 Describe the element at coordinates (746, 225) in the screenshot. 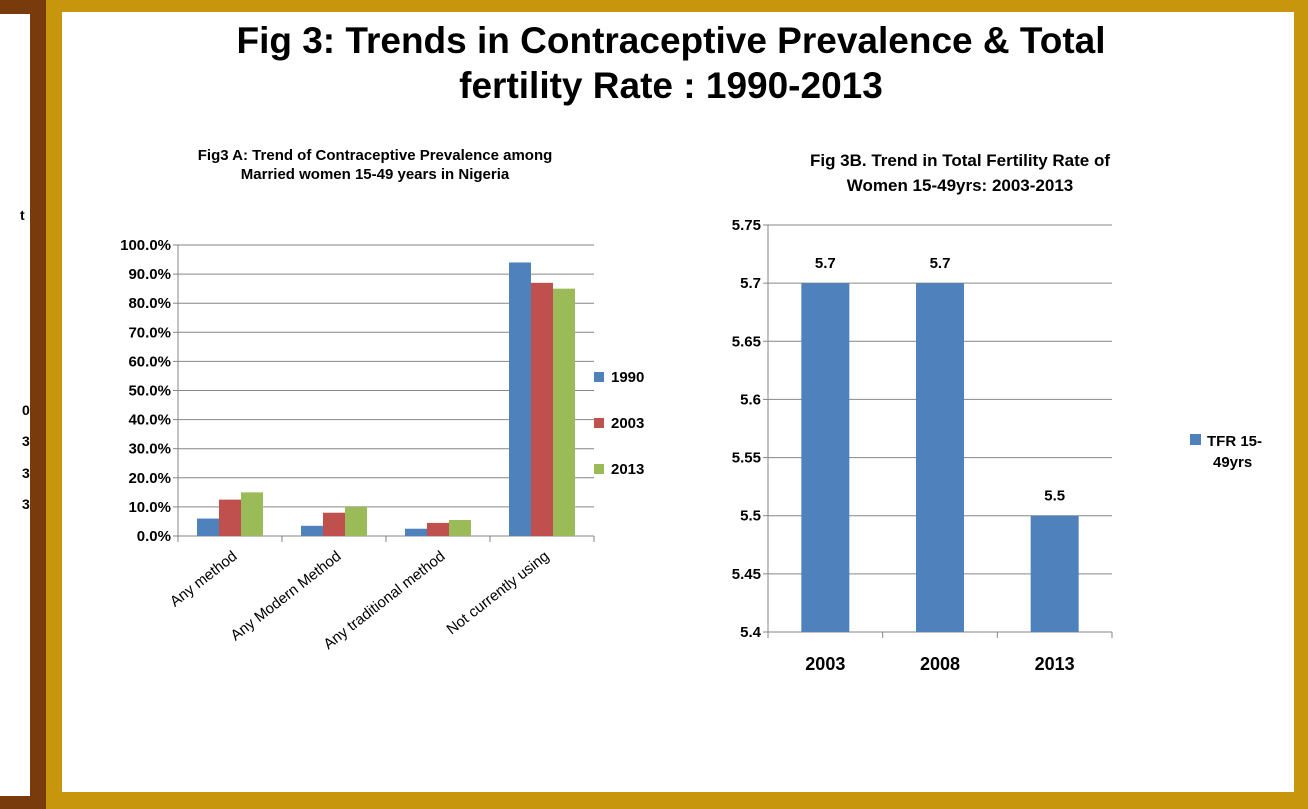

I see `chart-b-ytick-label: 5.75` at that location.